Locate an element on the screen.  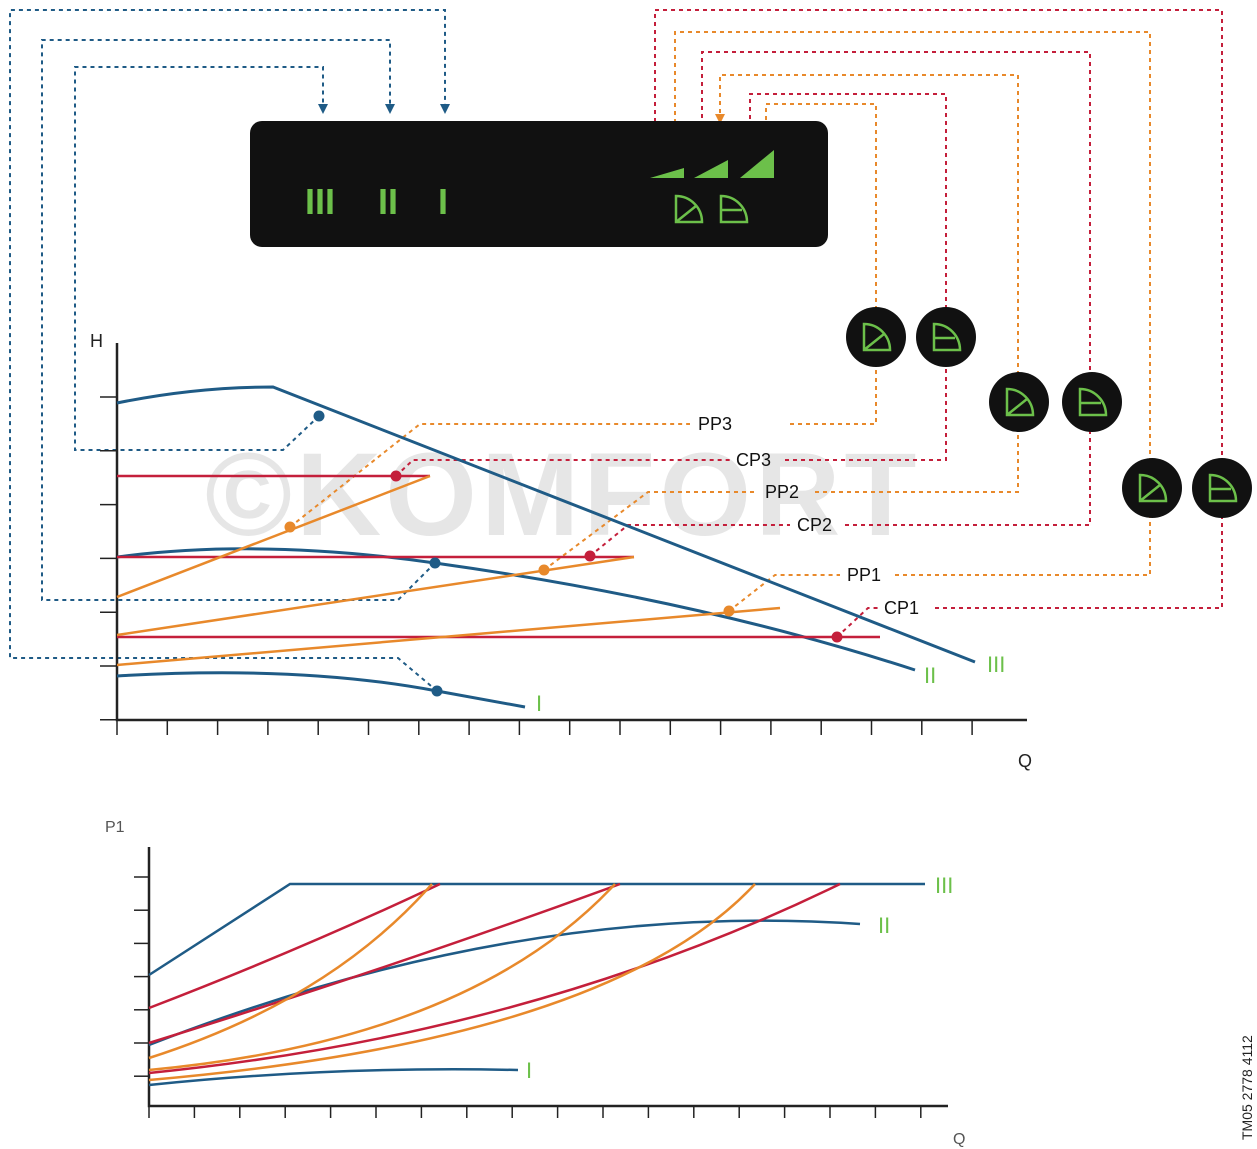
lower-ticks is located at coordinates (528, 997).